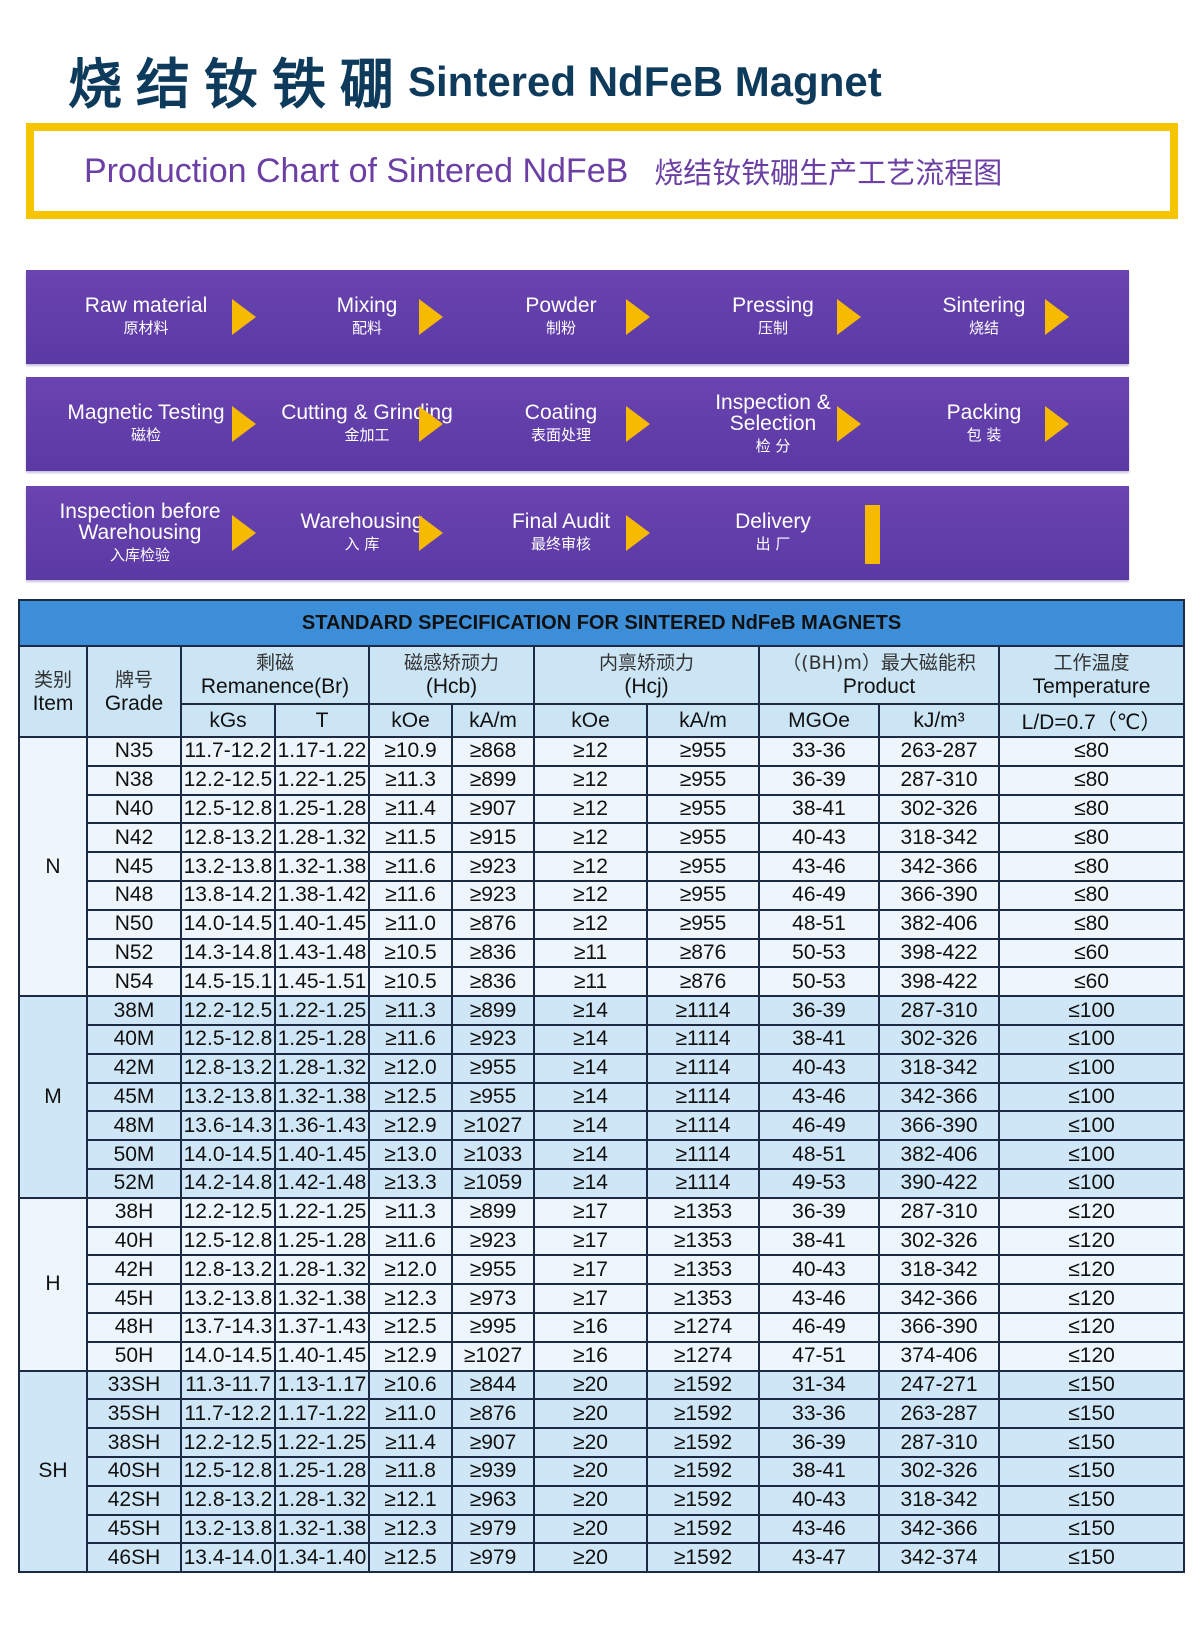 The width and height of the screenshot is (1200, 1631). Describe the element at coordinates (590, 1241) in the screenshot. I see `spec-cell: ≥17` at that location.